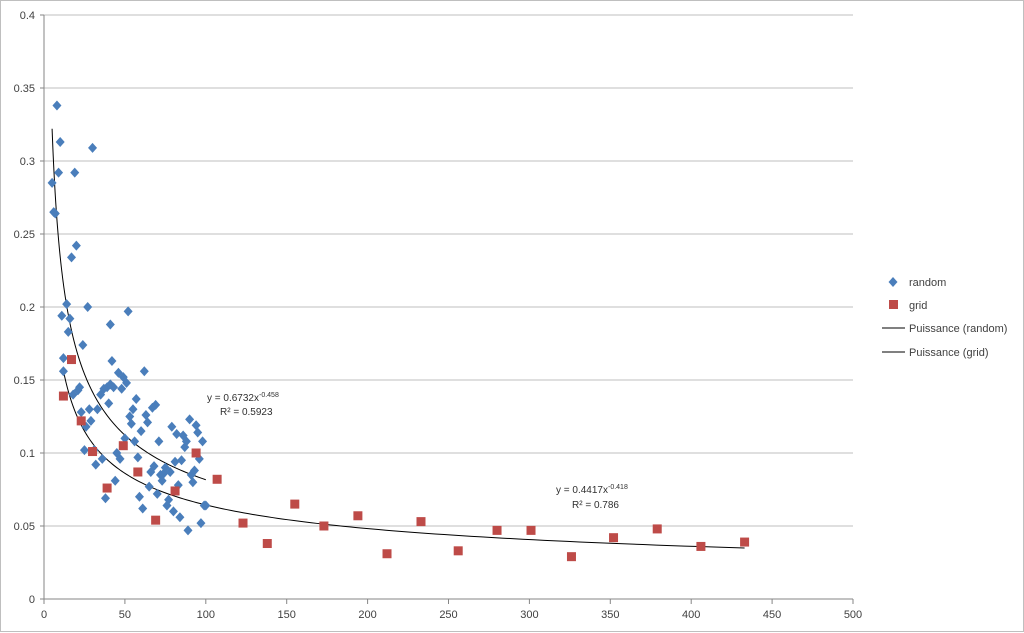  I want to click on x-tick-label: 300, so click(529, 615).